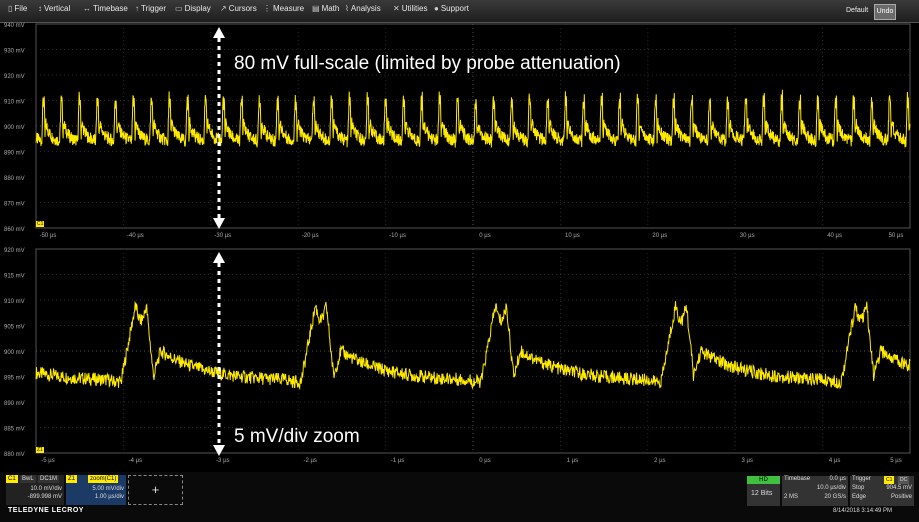 The height and width of the screenshot is (522, 919). I want to click on y-tick-label: 930 mV, so click(14, 52).